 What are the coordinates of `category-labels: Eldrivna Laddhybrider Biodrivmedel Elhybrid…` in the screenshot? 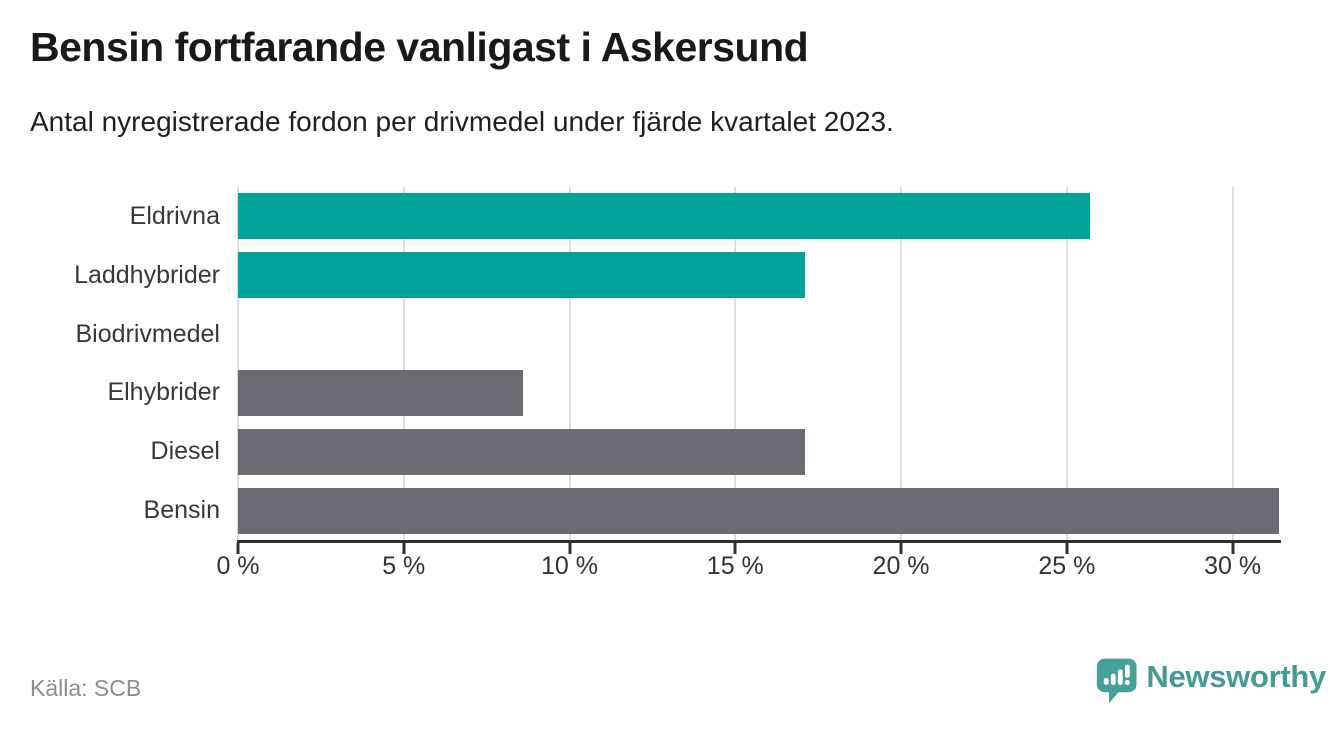 It's located at (110, 363).